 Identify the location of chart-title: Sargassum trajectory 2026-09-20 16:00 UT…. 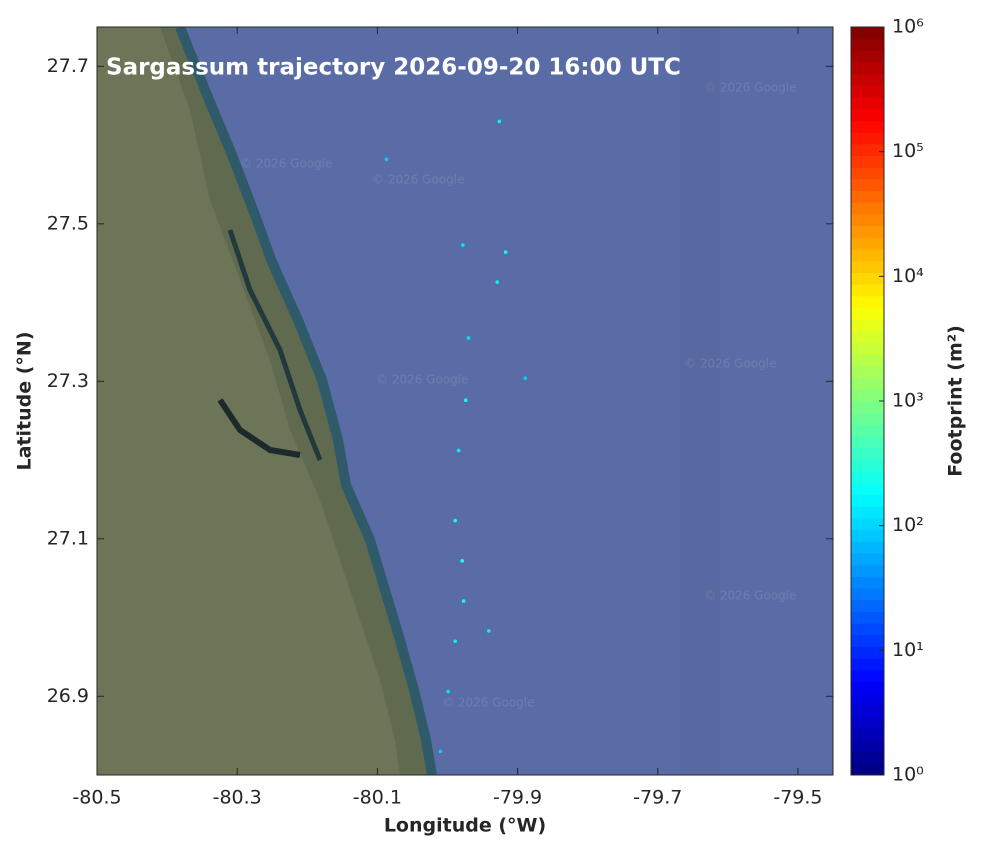
(393, 68).